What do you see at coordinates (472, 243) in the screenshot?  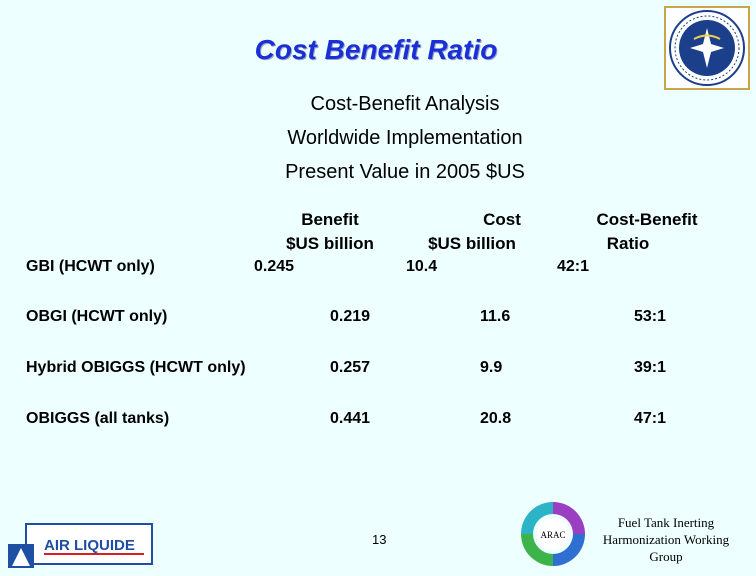 I see `cost-header-line-2: $US billion` at bounding box center [472, 243].